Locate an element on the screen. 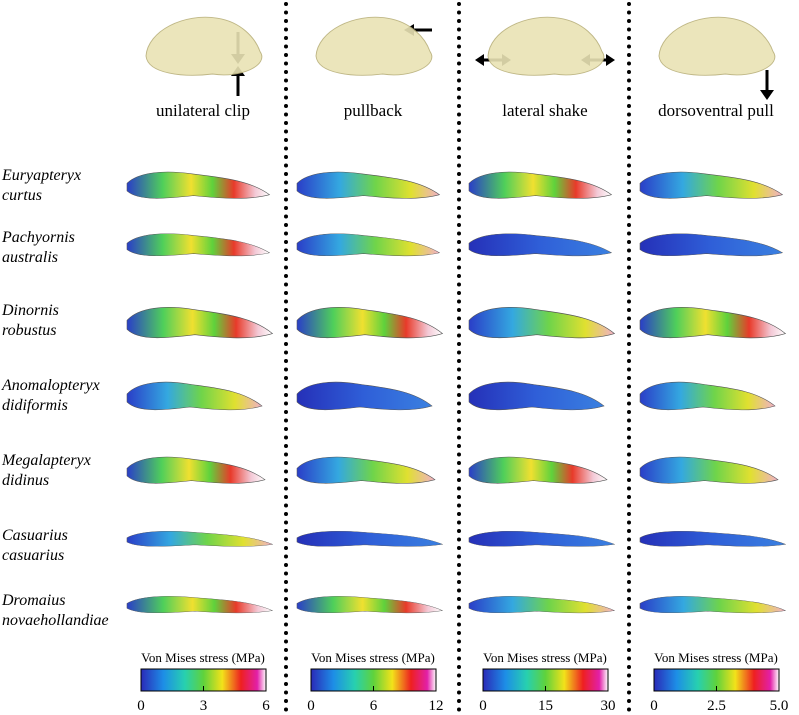 Image resolution: width=799 pixels, height=715 pixels. species-epithet: didinus is located at coordinates (25, 480).